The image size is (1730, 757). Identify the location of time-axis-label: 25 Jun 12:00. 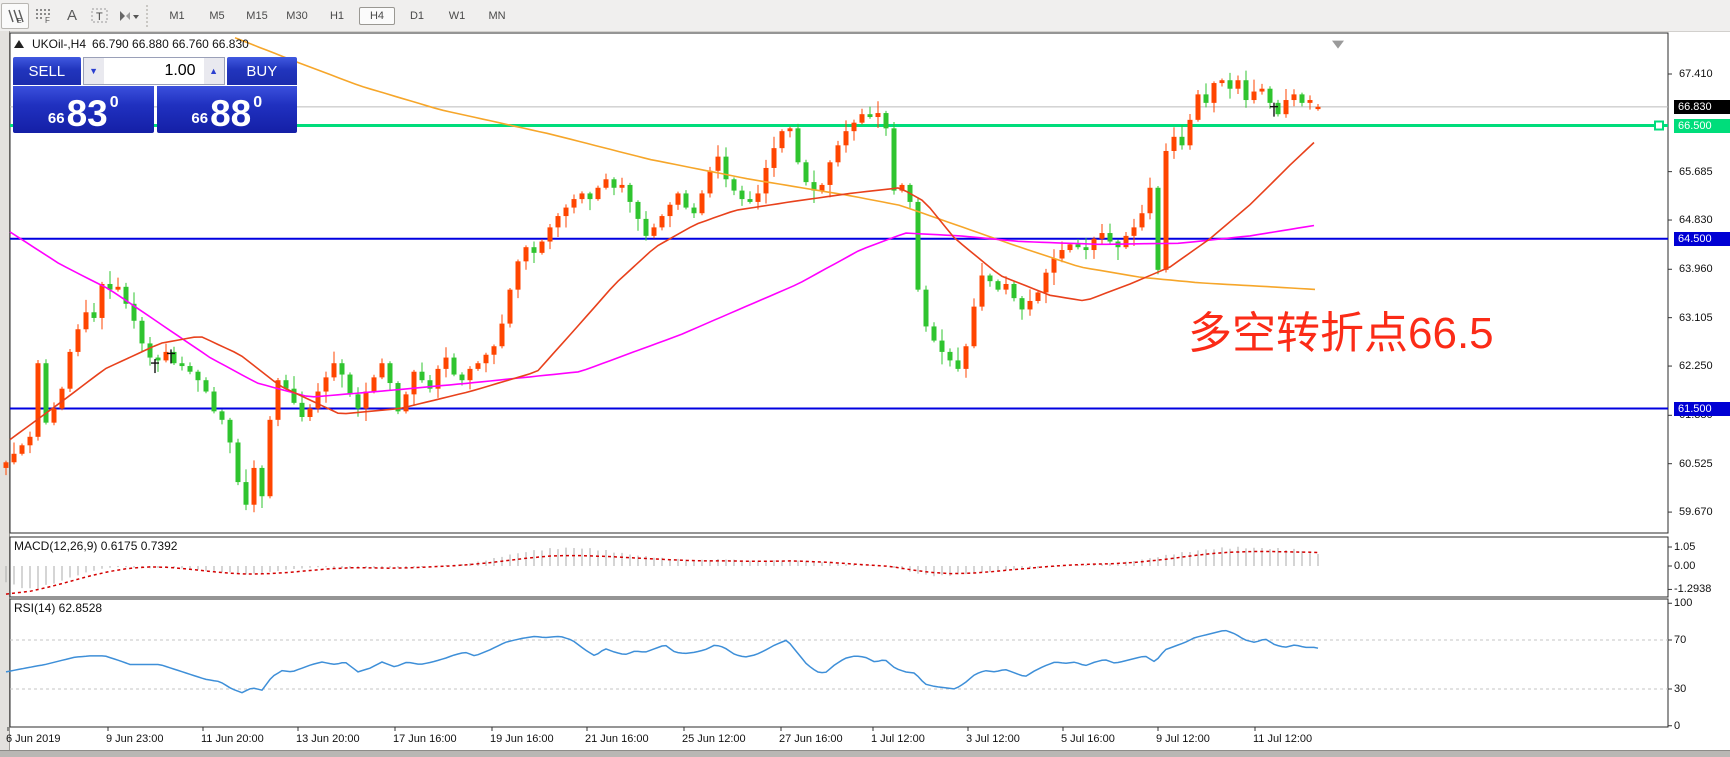
(714, 739).